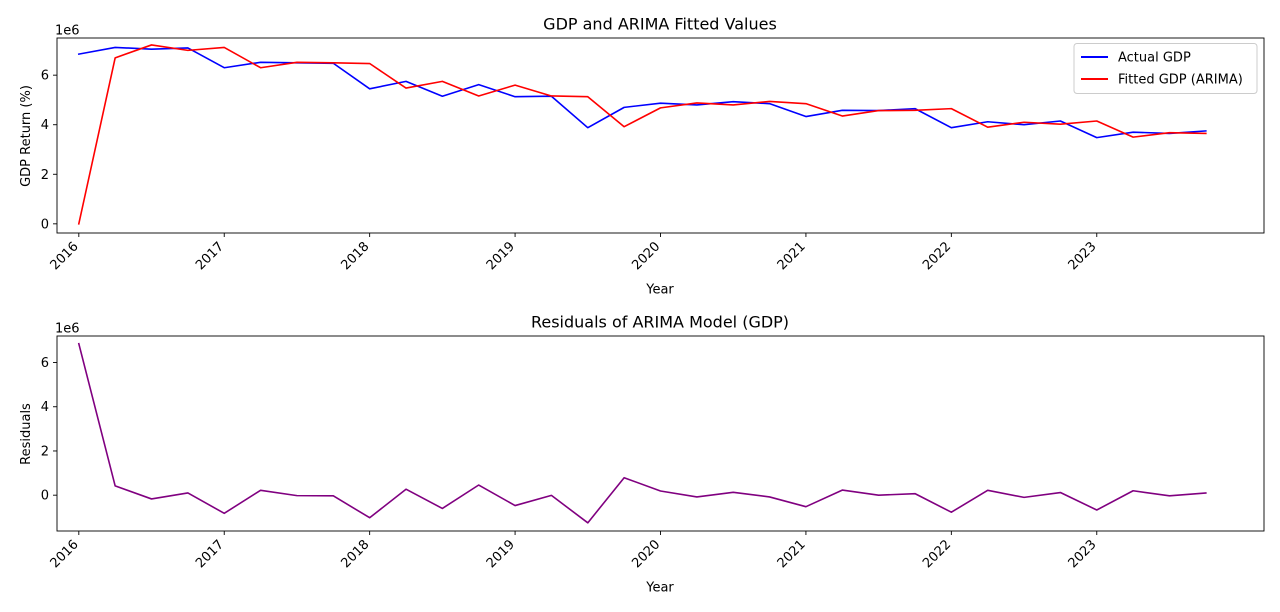  What do you see at coordinates (1154, 58) in the screenshot?
I see `legend-label-actual-gdp: Actual GDP` at bounding box center [1154, 58].